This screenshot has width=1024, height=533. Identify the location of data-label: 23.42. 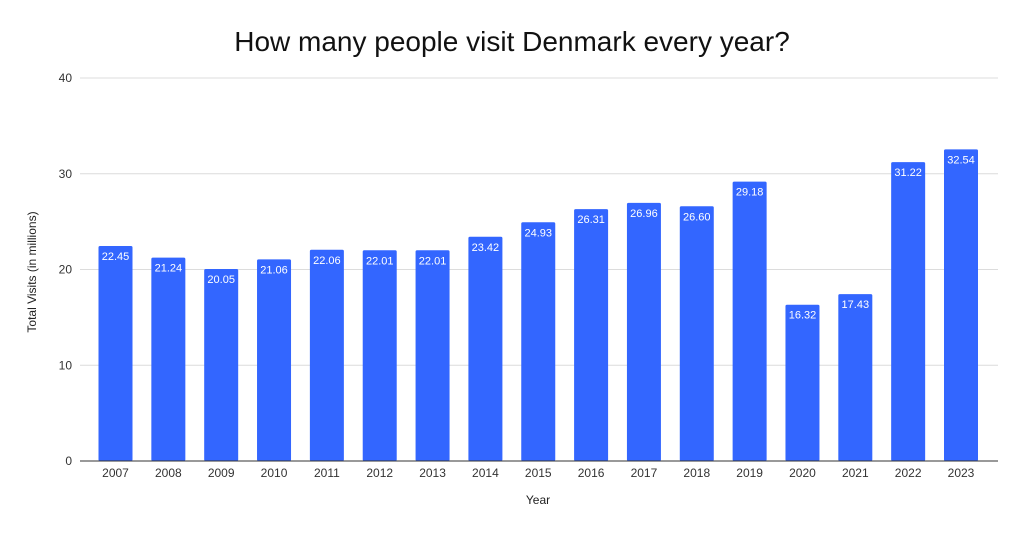
(486, 248).